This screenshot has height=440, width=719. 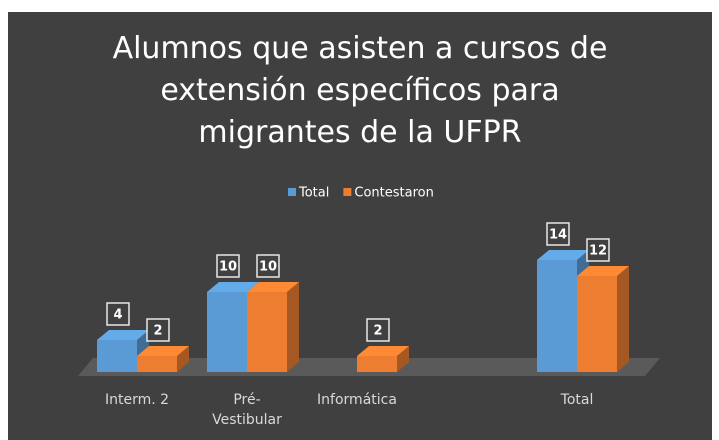 What do you see at coordinates (247, 410) in the screenshot?
I see `x-tick-label: Pré-Vestibular` at bounding box center [247, 410].